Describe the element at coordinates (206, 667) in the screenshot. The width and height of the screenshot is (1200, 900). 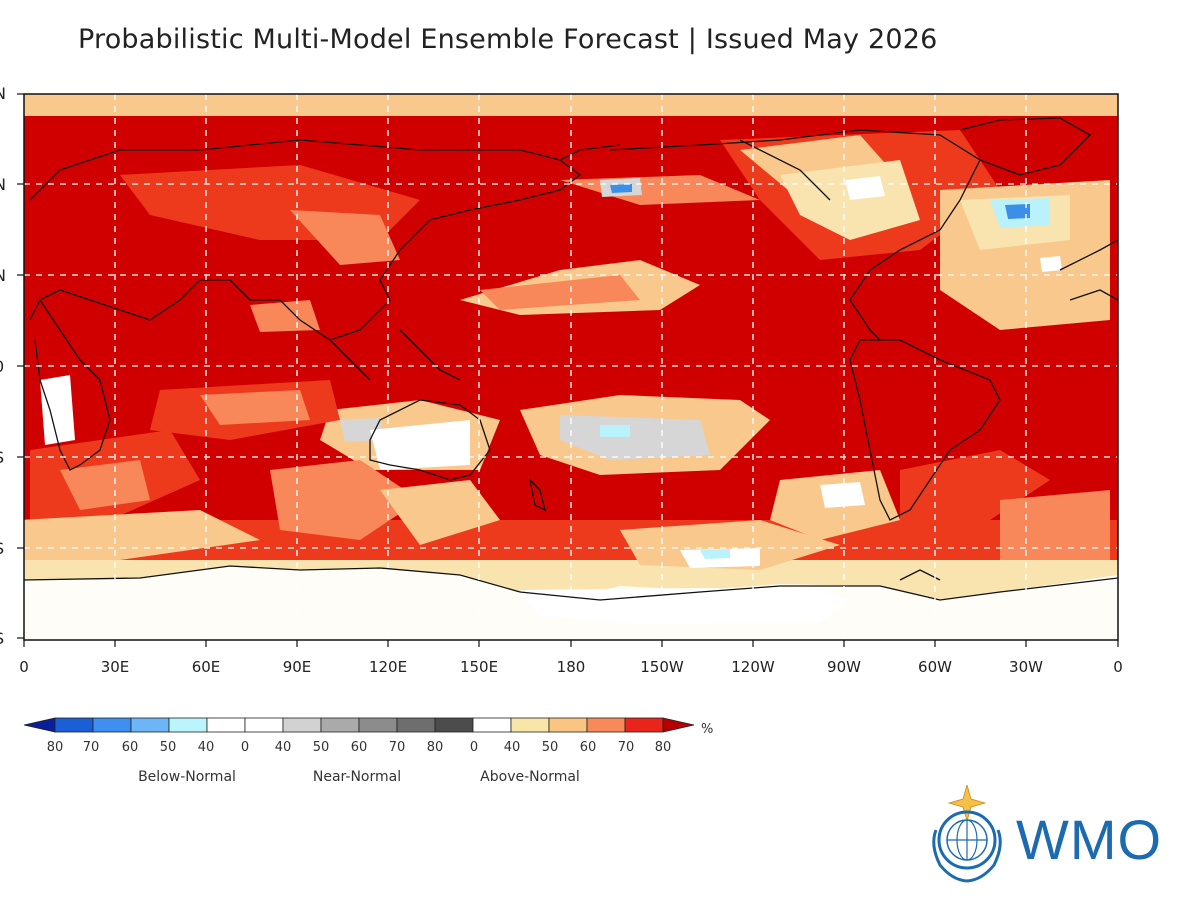
I see `lon-tick-label: 60E` at that location.